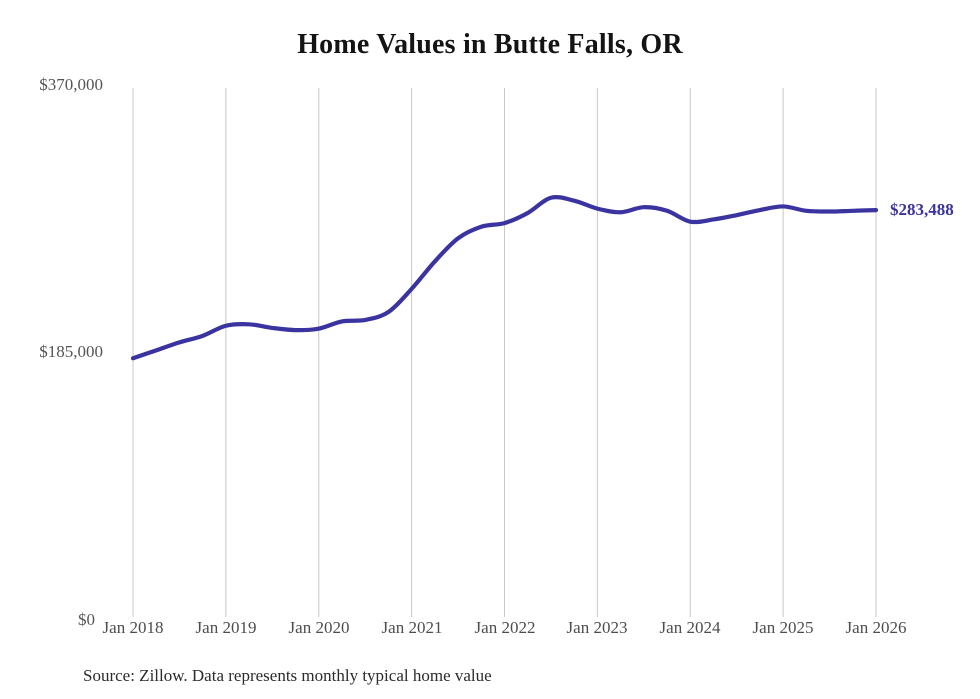  I want to click on y-tick-label-185000: $185,000, so click(71, 351).